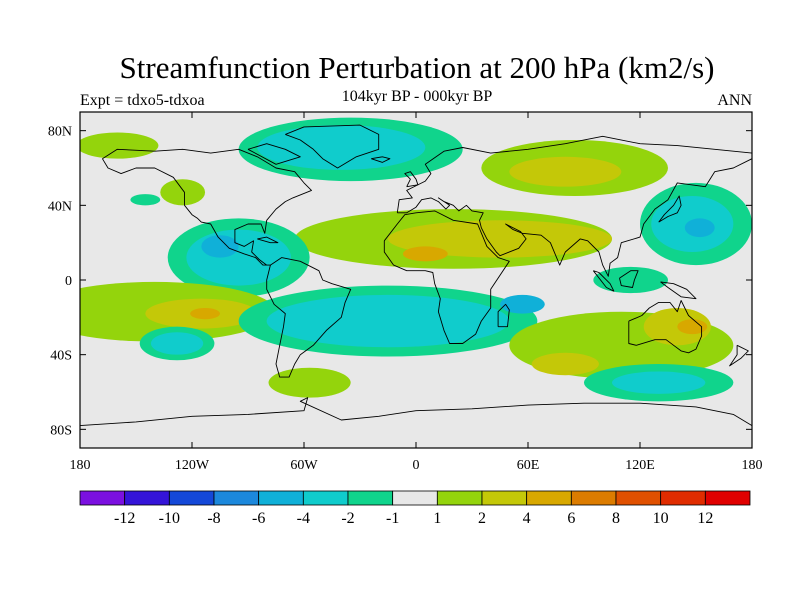 The height and width of the screenshot is (600, 800). What do you see at coordinates (68, 281) in the screenshot?
I see `y-tick-label-2: 0` at bounding box center [68, 281].